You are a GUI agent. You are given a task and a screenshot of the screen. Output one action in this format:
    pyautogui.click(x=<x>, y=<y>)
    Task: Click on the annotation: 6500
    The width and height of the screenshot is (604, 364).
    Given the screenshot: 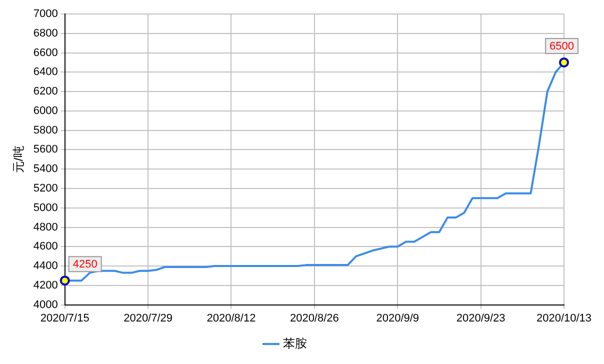 What is the action you would take?
    pyautogui.click(x=562, y=46)
    